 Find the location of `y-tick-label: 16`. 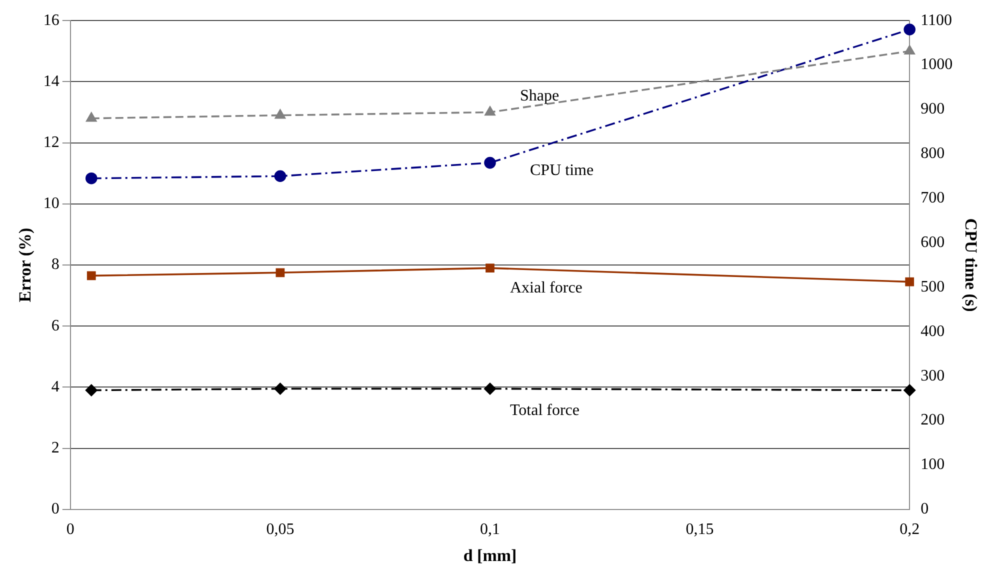

y-tick-label: 16 is located at coordinates (51, 20).